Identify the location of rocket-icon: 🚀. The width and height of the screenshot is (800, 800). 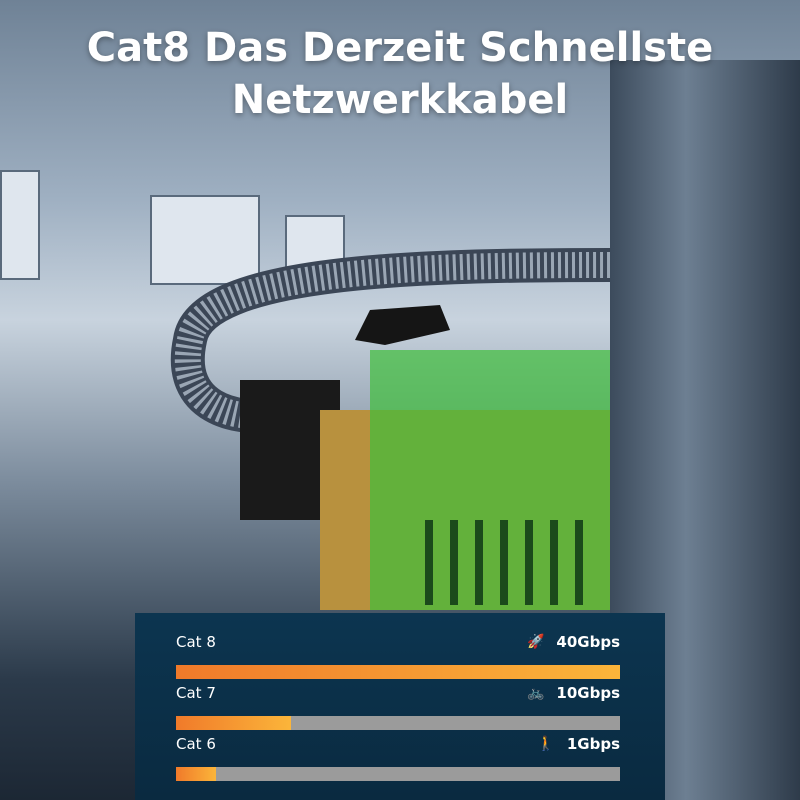
(535, 642).